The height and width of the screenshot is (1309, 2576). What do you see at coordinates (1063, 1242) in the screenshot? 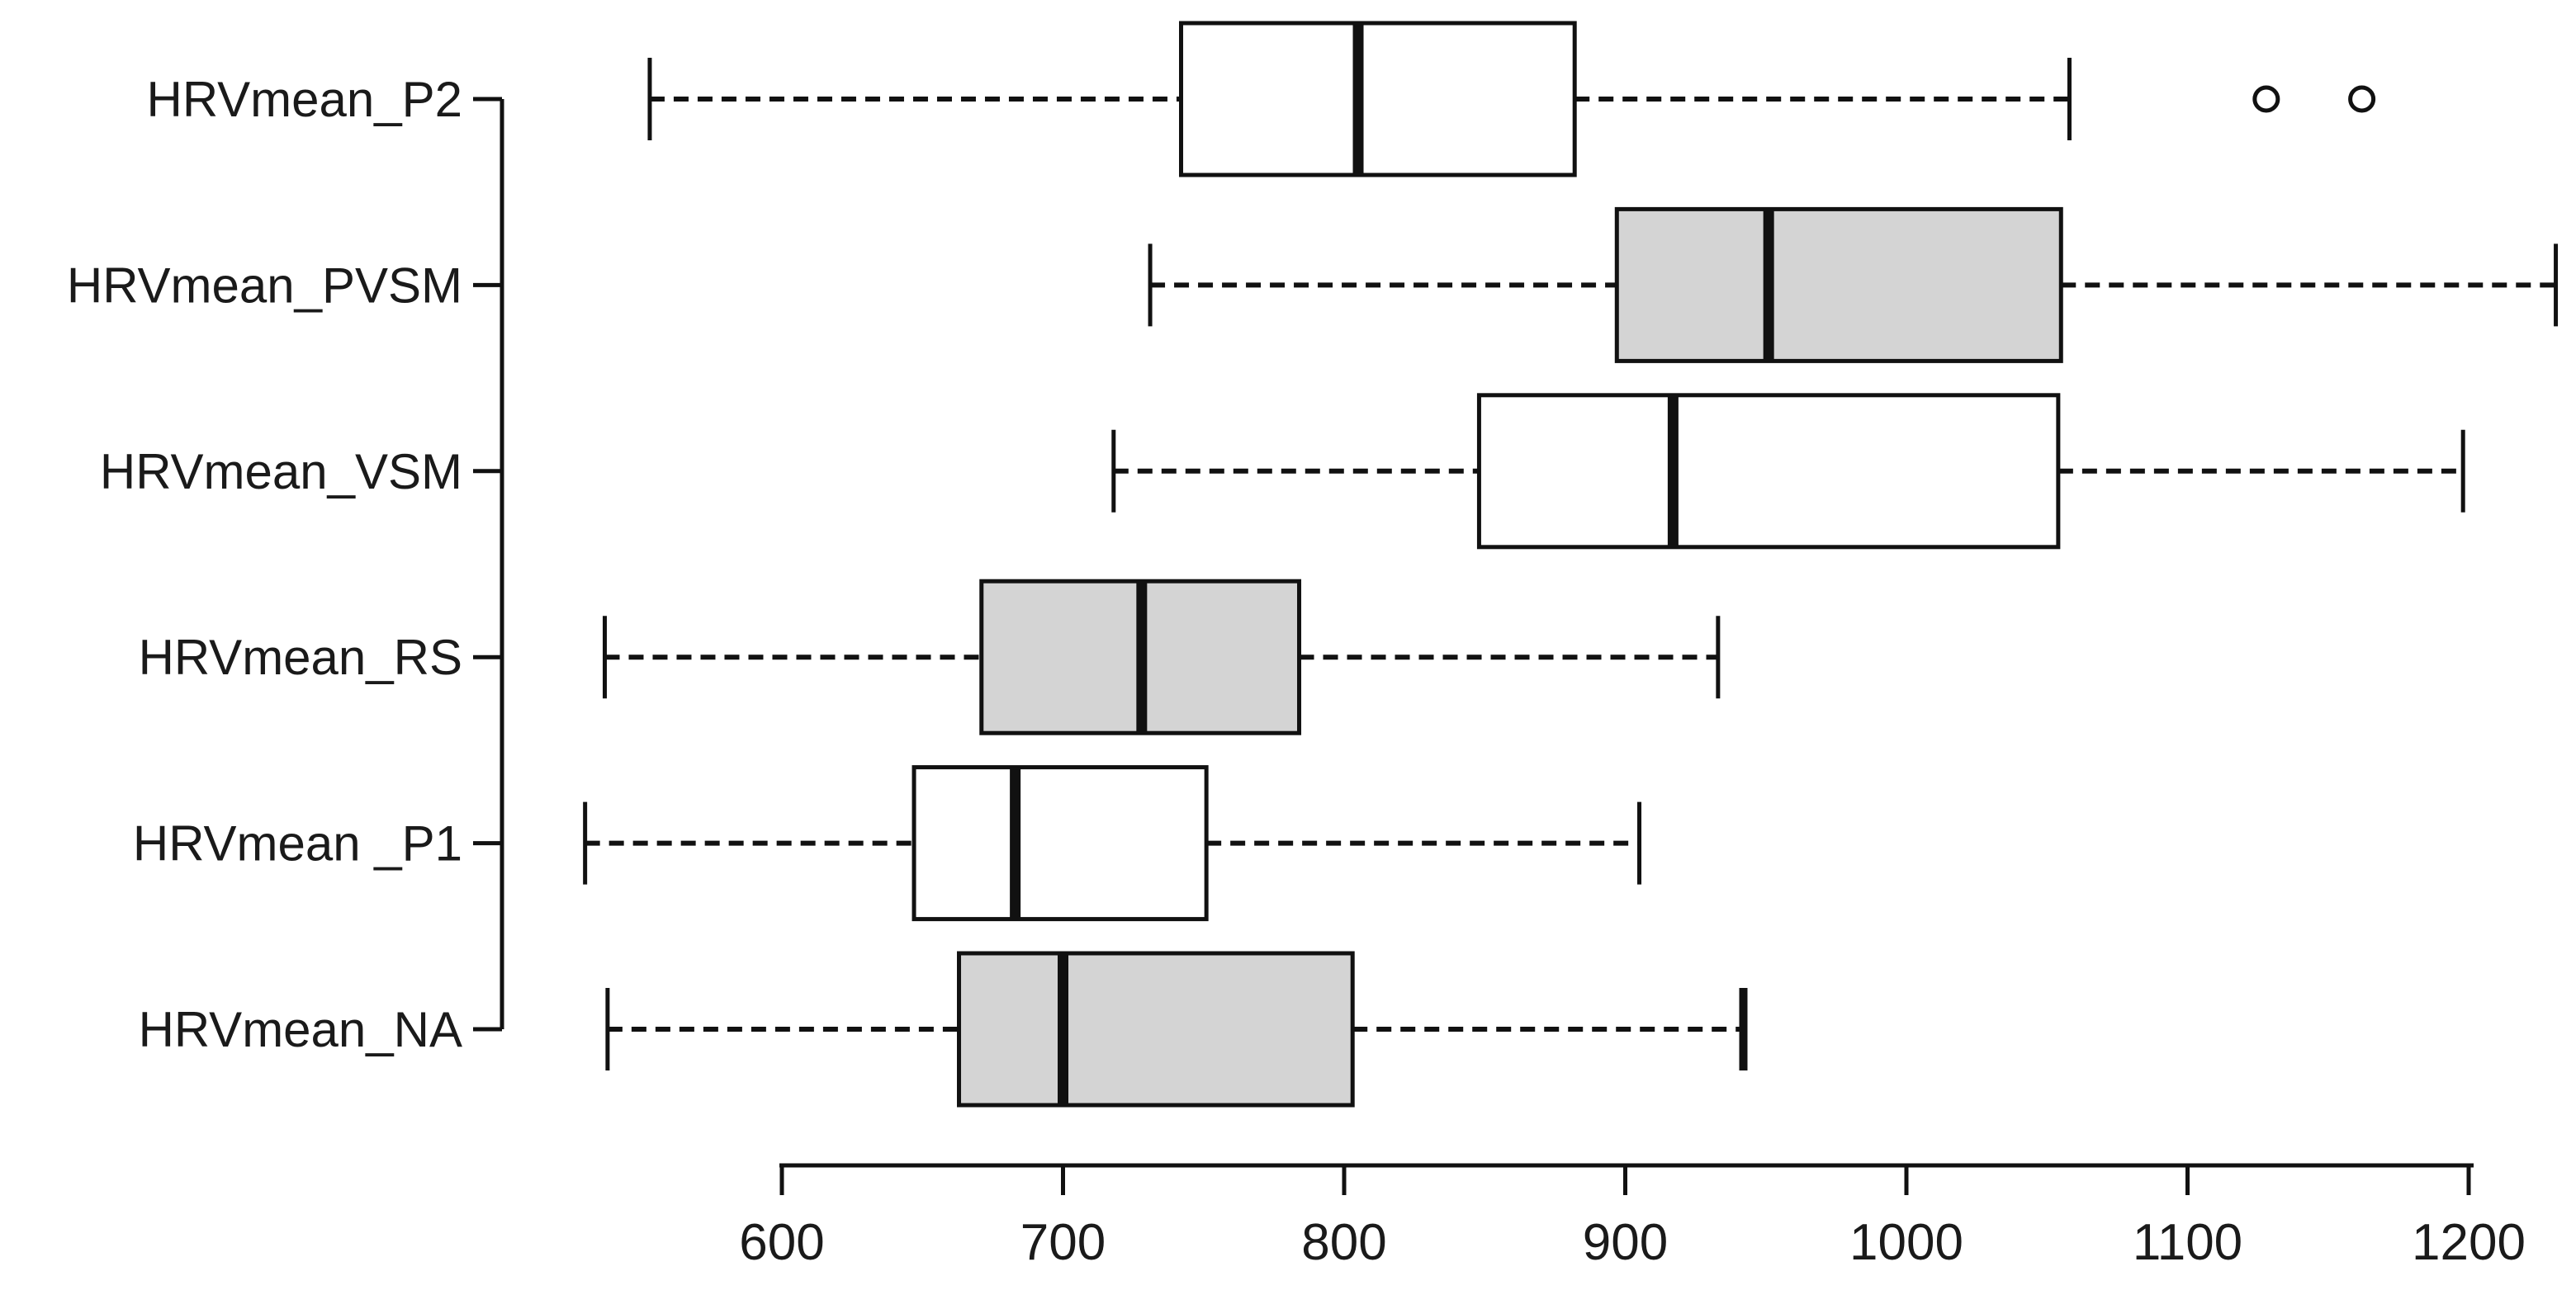
I see `x-tick-label: 700` at bounding box center [1063, 1242].